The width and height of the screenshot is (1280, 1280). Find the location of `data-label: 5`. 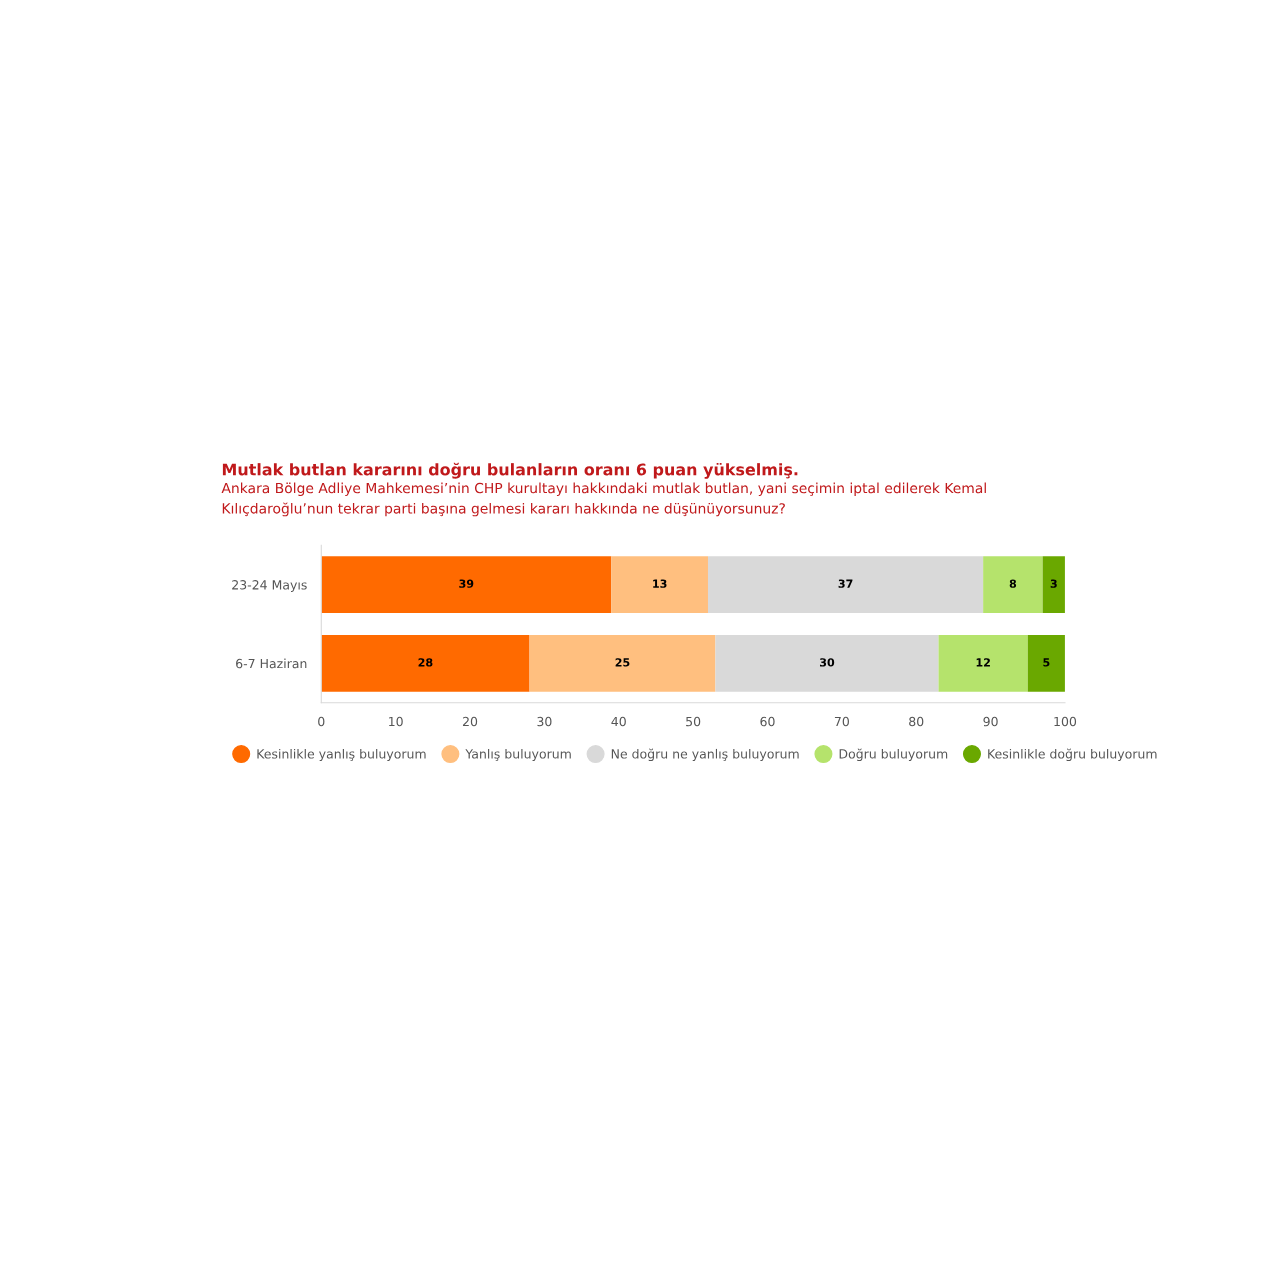

data-label: 5 is located at coordinates (1046, 662).